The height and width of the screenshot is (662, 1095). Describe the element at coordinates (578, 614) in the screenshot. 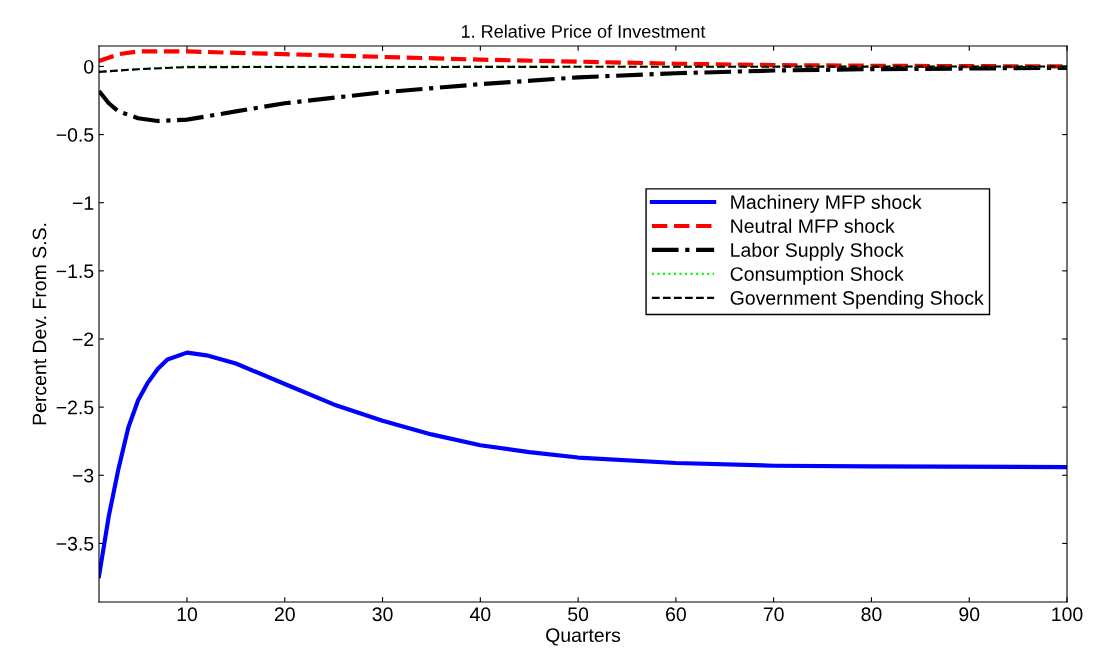

I see `x-tick-label: 50` at that location.